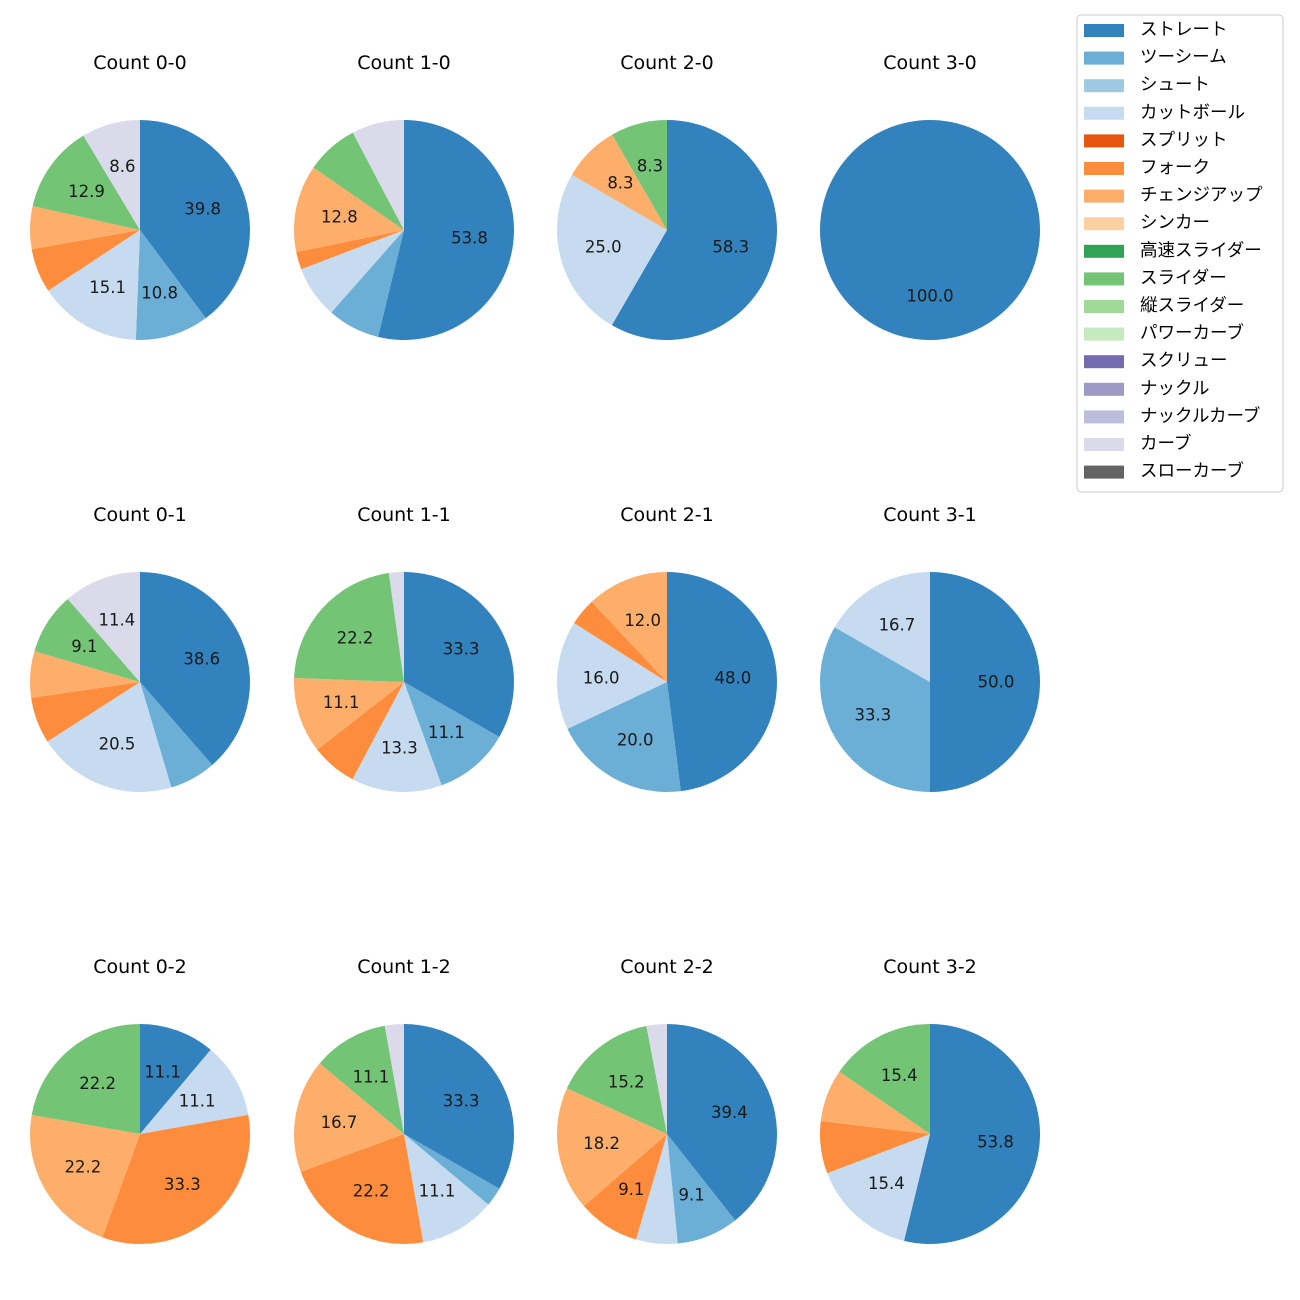  What do you see at coordinates (339, 216) in the screenshot?
I see `pie-data-label: 12.8` at bounding box center [339, 216].